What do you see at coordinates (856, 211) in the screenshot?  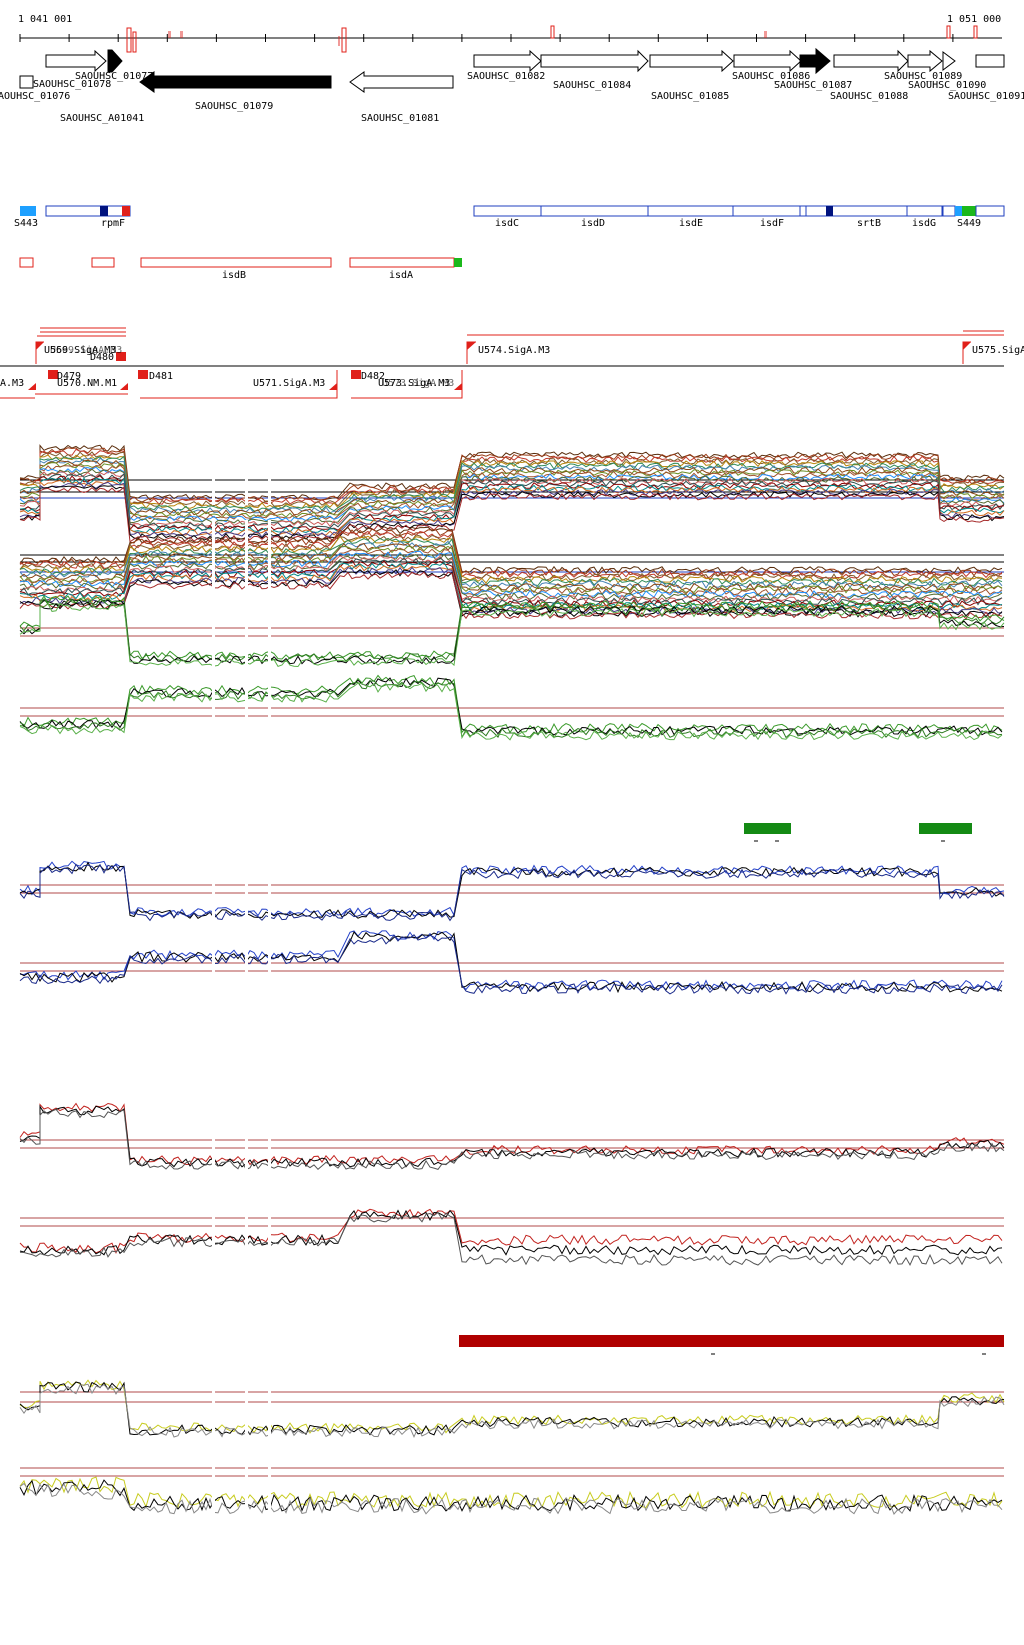 I see `feature-srtB` at bounding box center [856, 211].